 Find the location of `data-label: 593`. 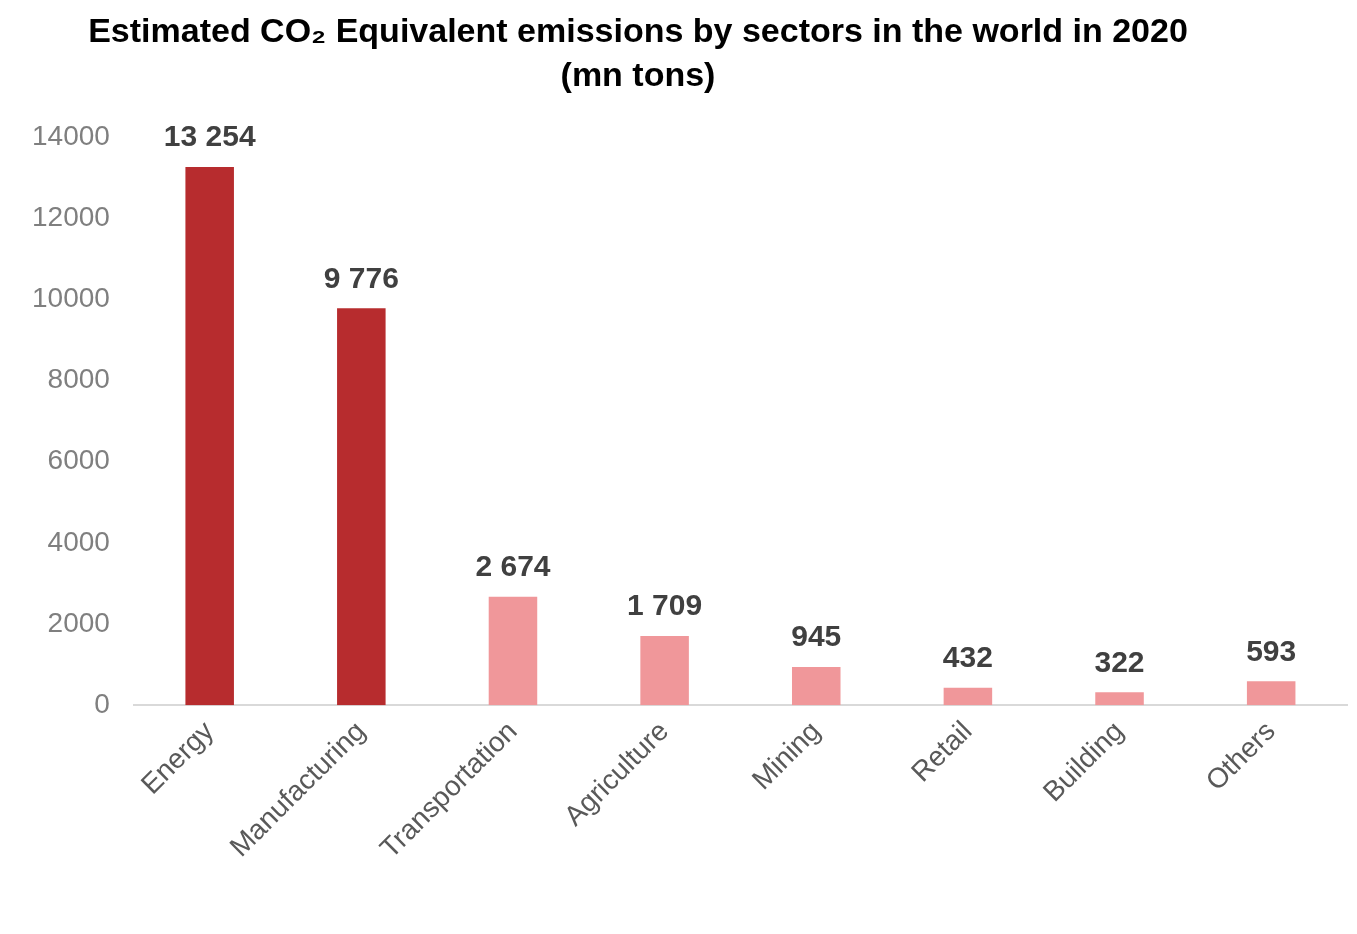

data-label: 593 is located at coordinates (1271, 650).